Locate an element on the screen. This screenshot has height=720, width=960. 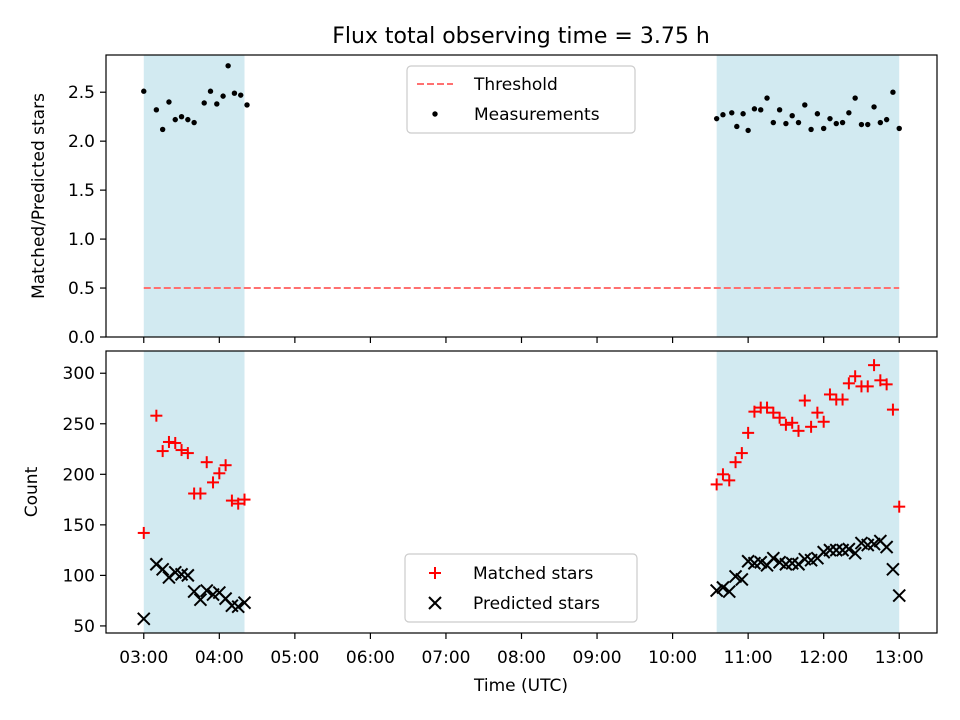
x-tick-label: 06:00 is located at coordinates (370, 658).